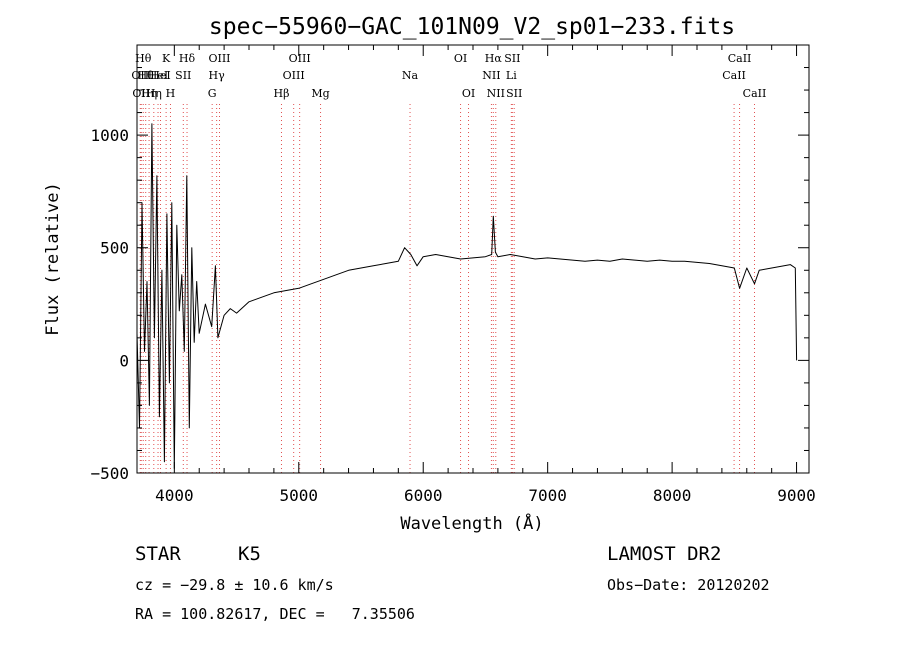  I want to click on marker-label-29: CaII, so click(740, 58).